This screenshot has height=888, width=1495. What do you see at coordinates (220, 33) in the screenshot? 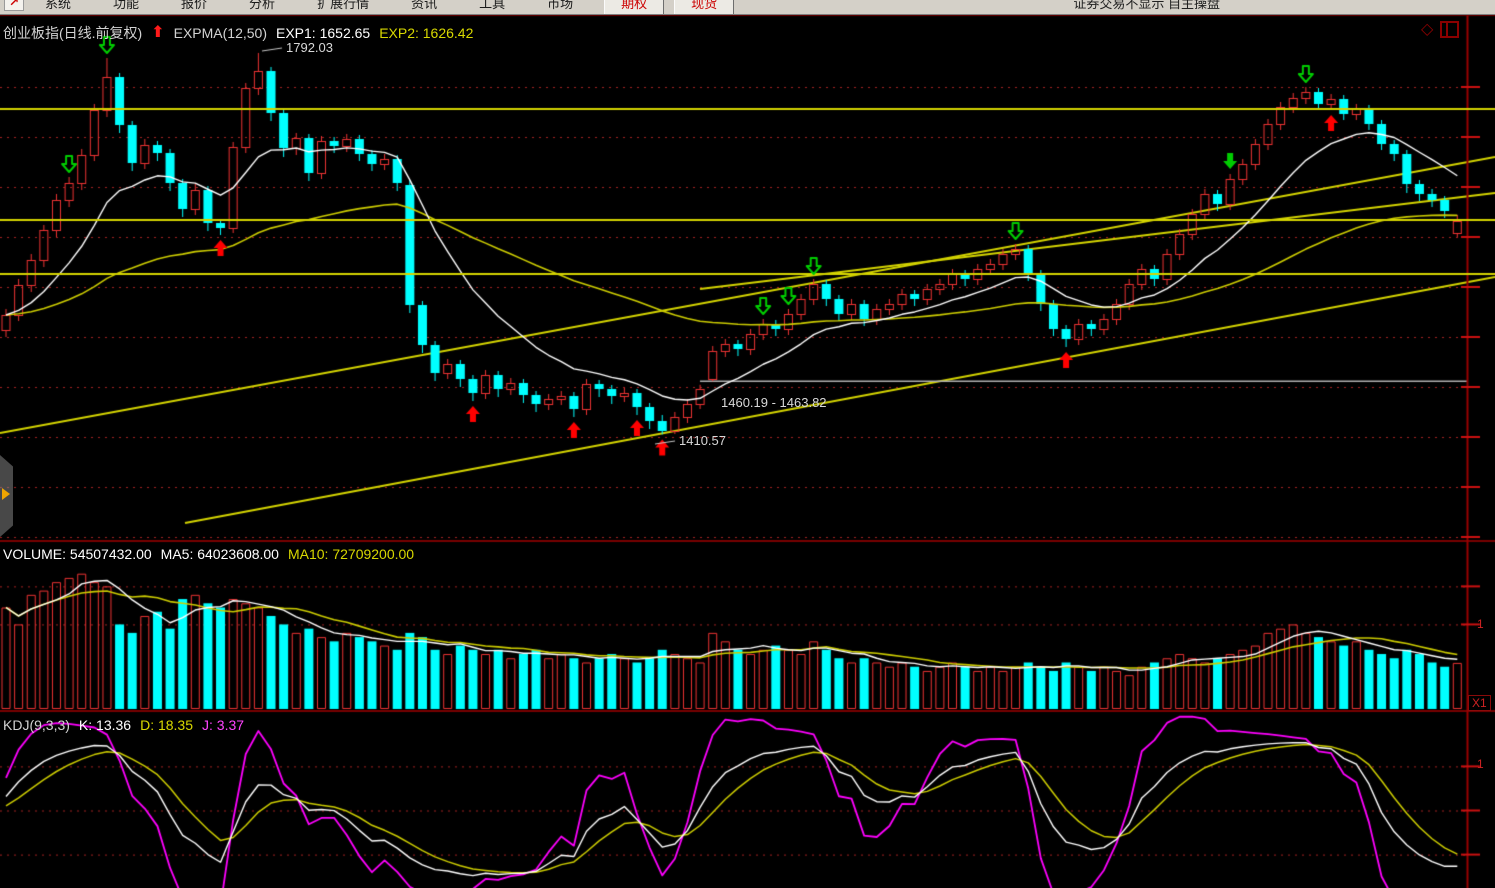
I see `expma-indicator-label: EXPMA(12,50)` at bounding box center [220, 33].